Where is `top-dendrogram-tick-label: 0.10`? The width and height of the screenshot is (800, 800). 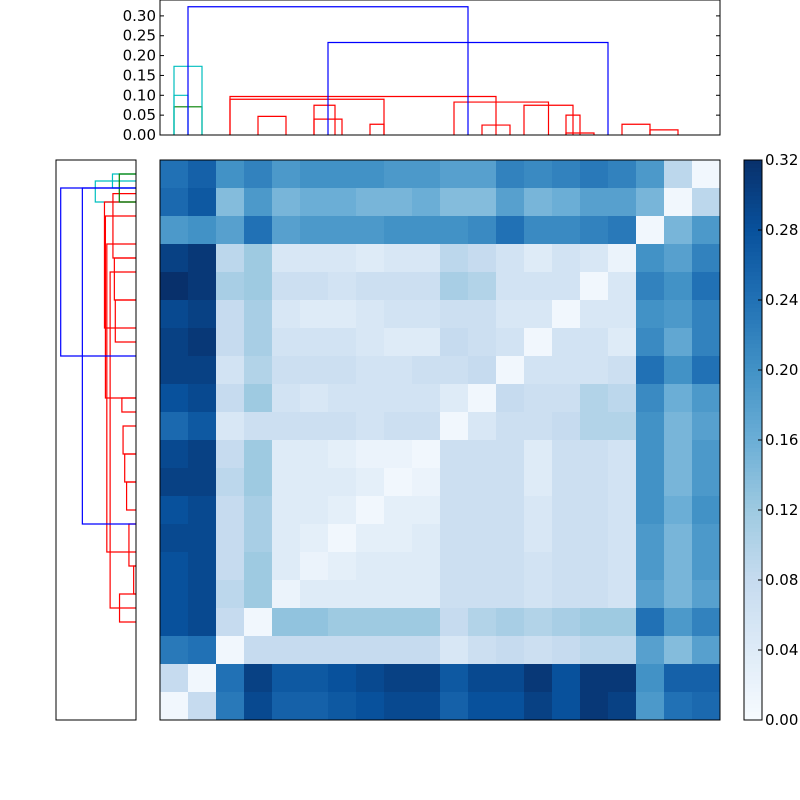
top-dendrogram-tick-label: 0.10 is located at coordinates (139, 95).